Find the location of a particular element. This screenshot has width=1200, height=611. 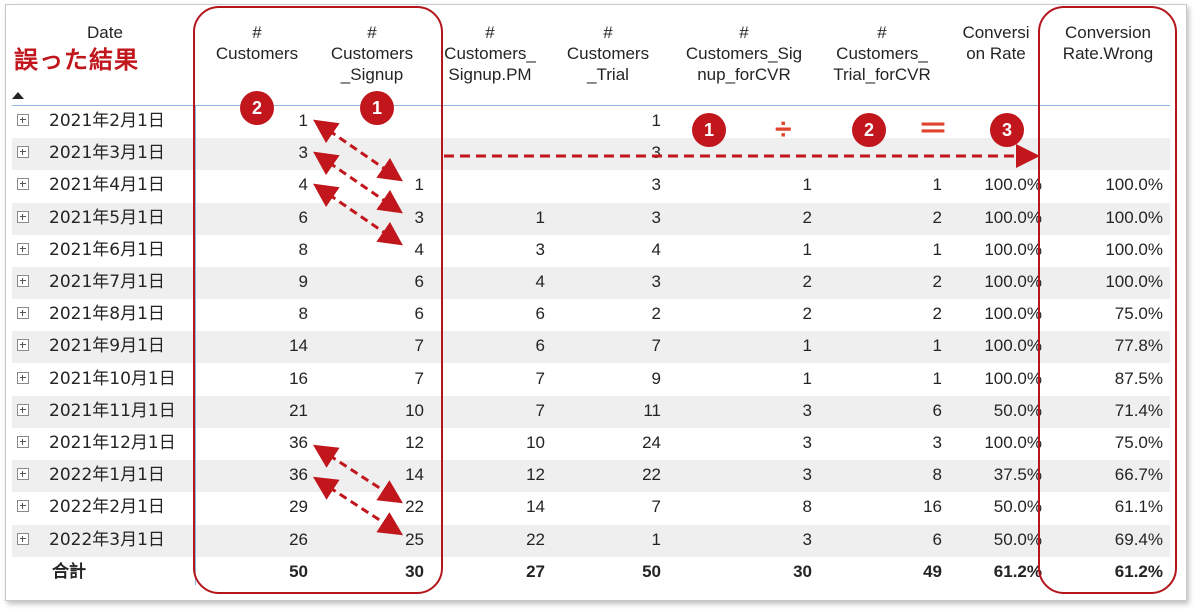

header-conversion-rate: Conversi on Rate is located at coordinates (996, 43).